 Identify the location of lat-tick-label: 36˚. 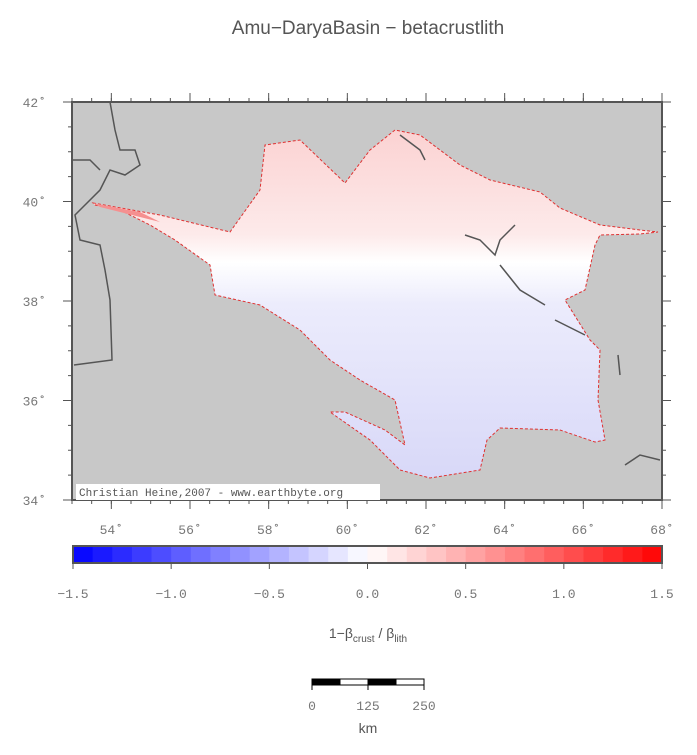
(34, 402).